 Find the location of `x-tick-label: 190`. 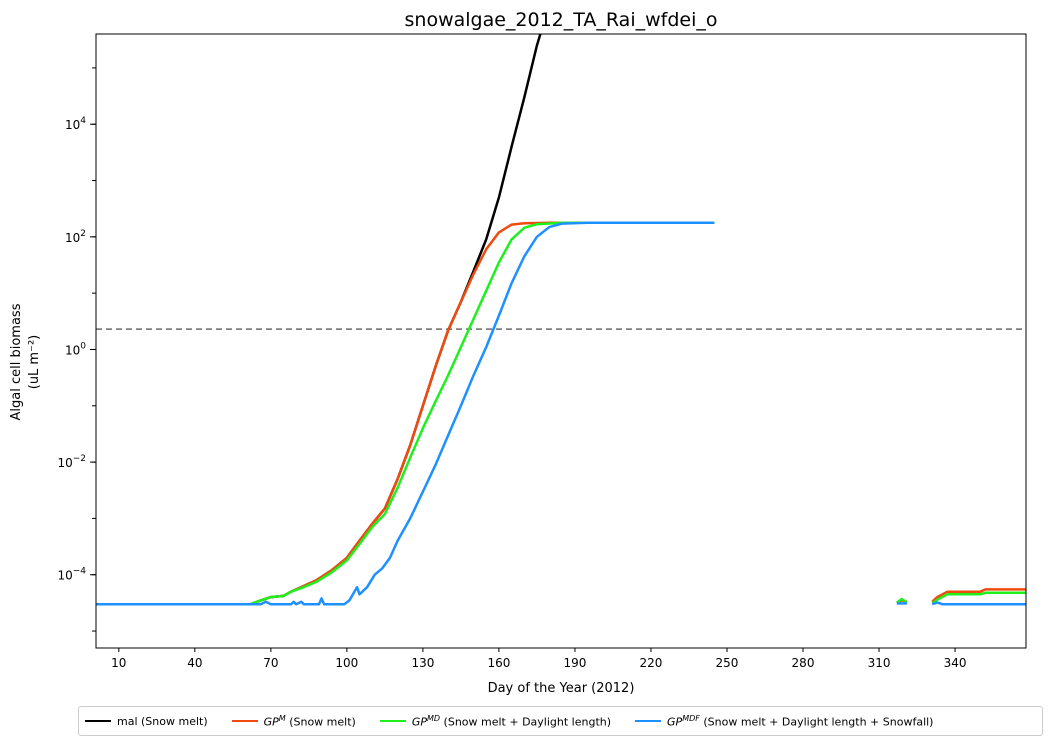

x-tick-label: 190 is located at coordinates (574, 663).